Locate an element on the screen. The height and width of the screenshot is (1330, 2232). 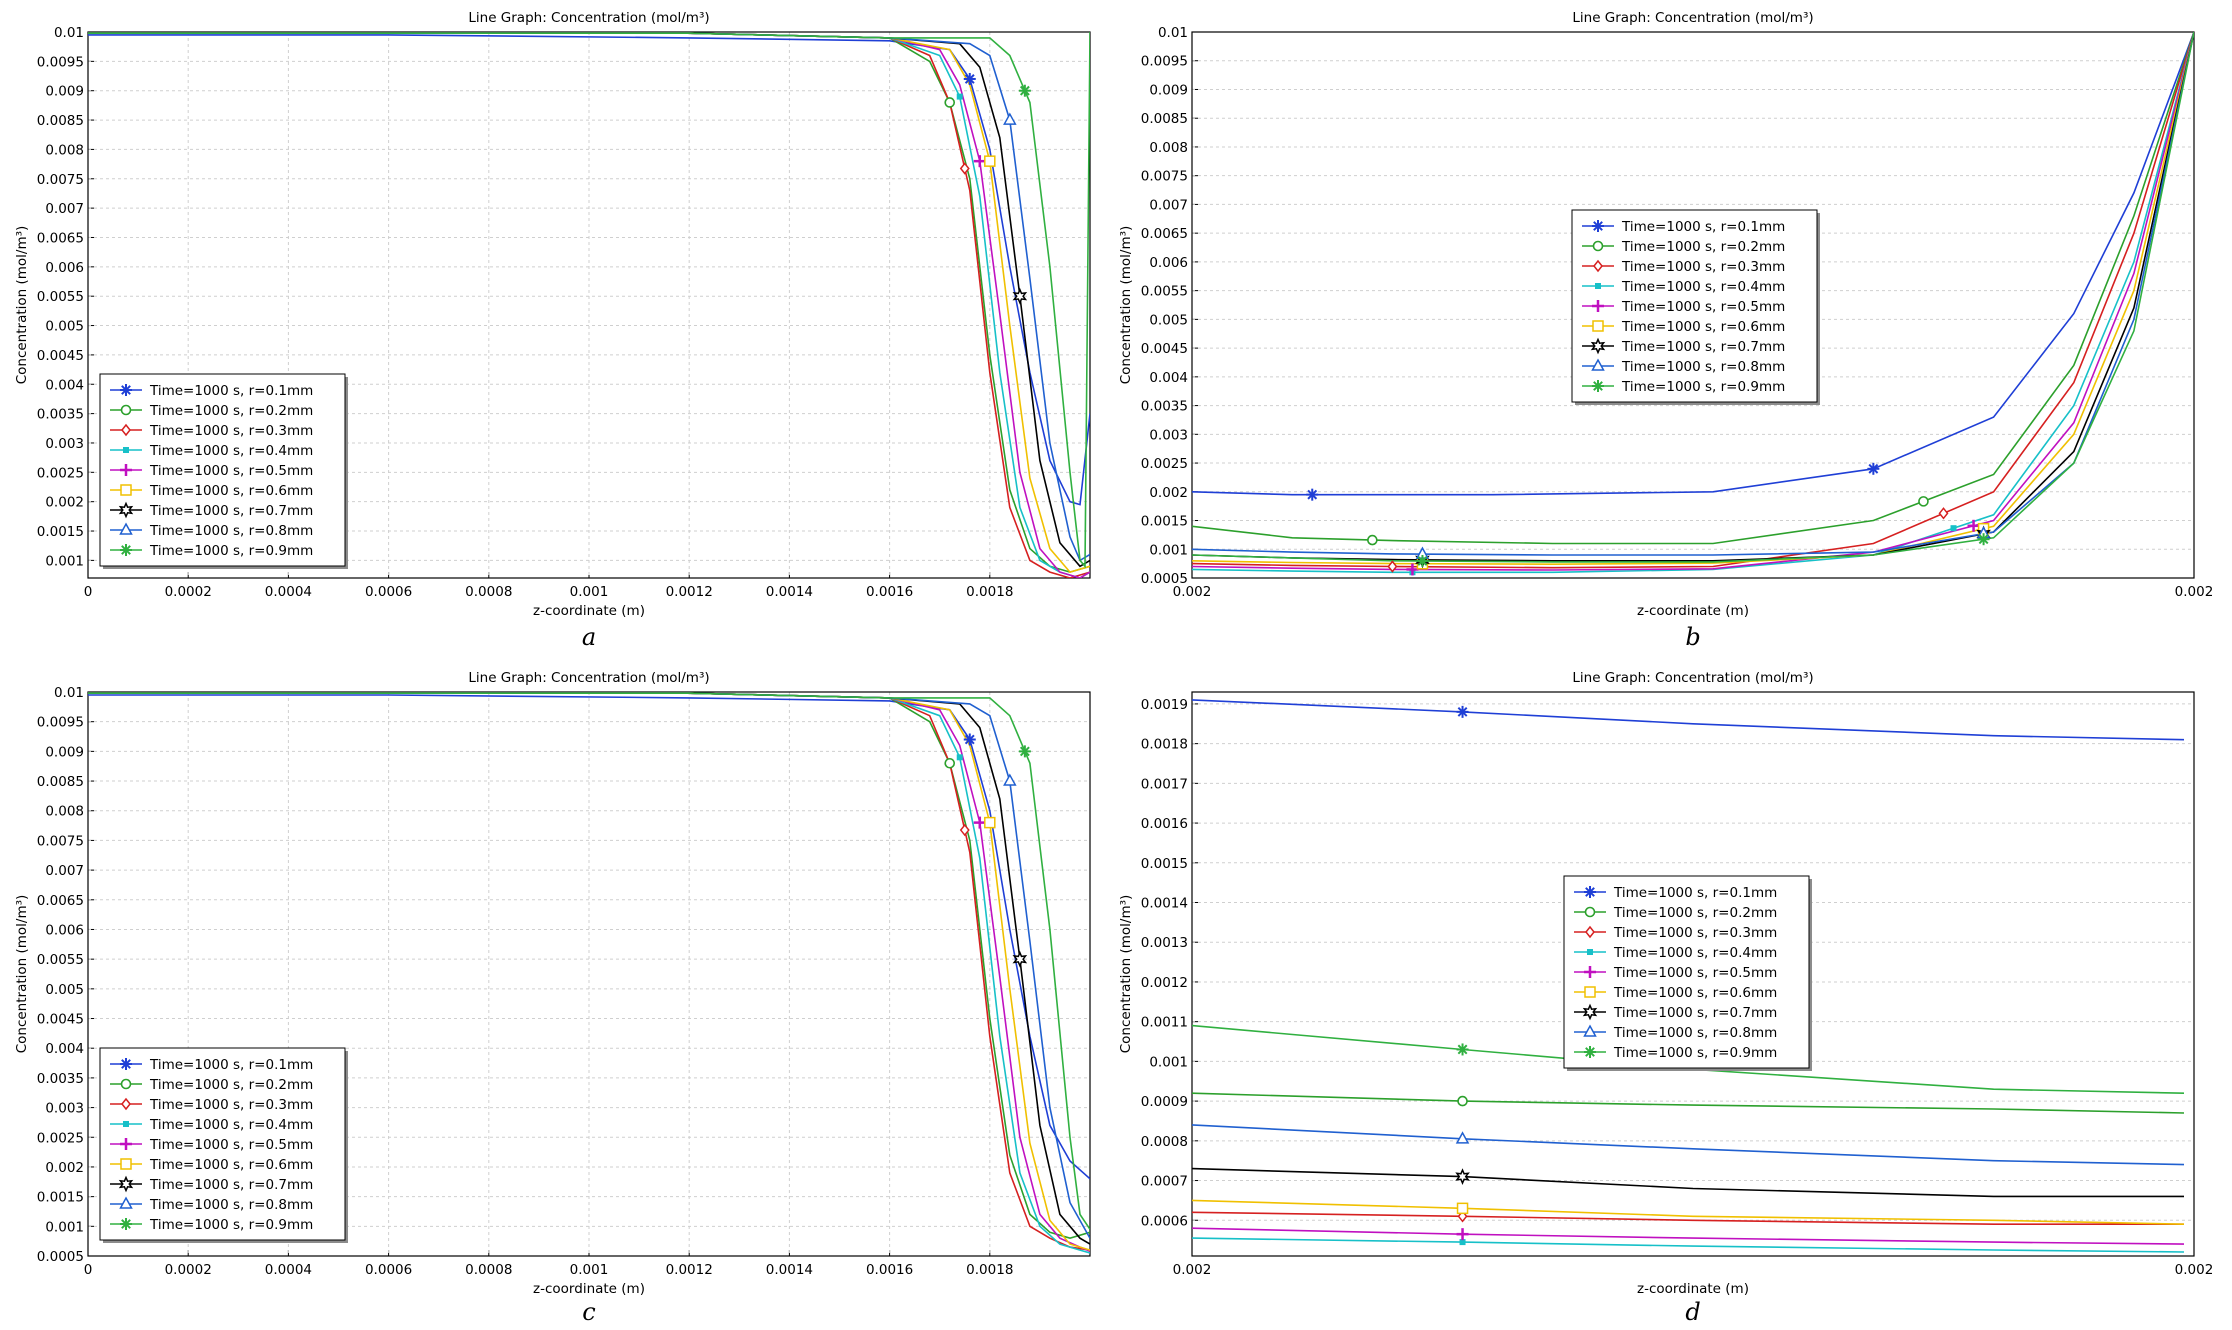
x-tick-label: 0.0008 is located at coordinates (488, 592).